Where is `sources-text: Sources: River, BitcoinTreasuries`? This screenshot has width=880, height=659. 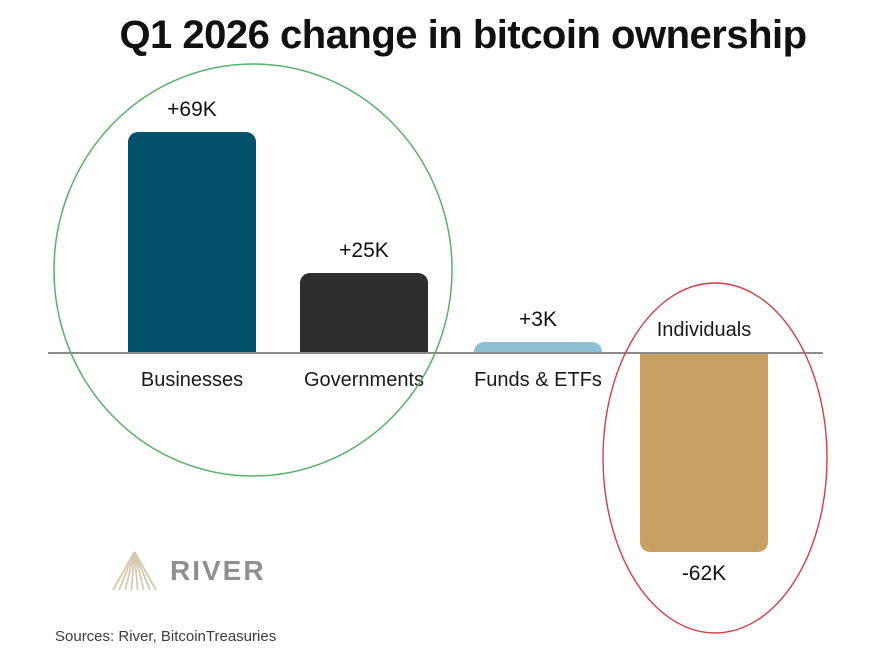 sources-text: Sources: River, BitcoinTreasuries is located at coordinates (166, 636).